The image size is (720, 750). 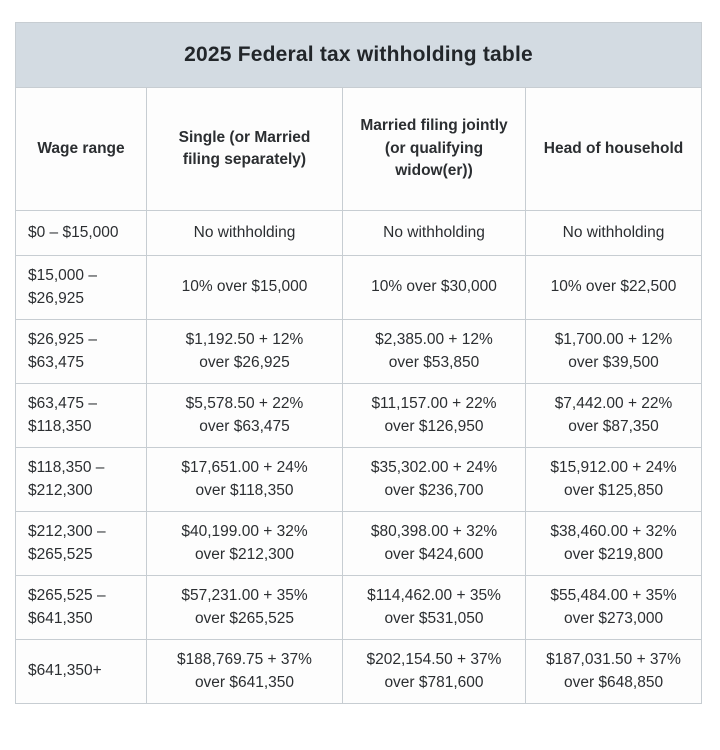 I want to click on single-withholding-cell: $5,578.50 + 22% over $63,475, so click(x=244, y=415).